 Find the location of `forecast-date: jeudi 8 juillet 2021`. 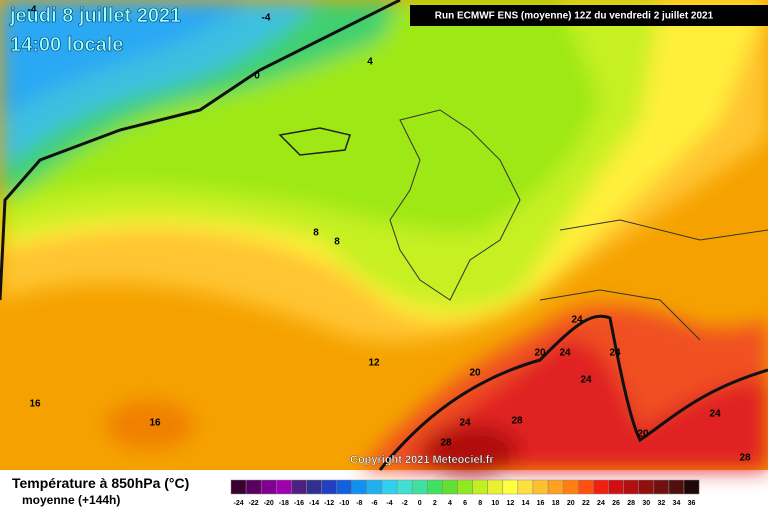

forecast-date: jeudi 8 juillet 2021 is located at coordinates (95, 16).